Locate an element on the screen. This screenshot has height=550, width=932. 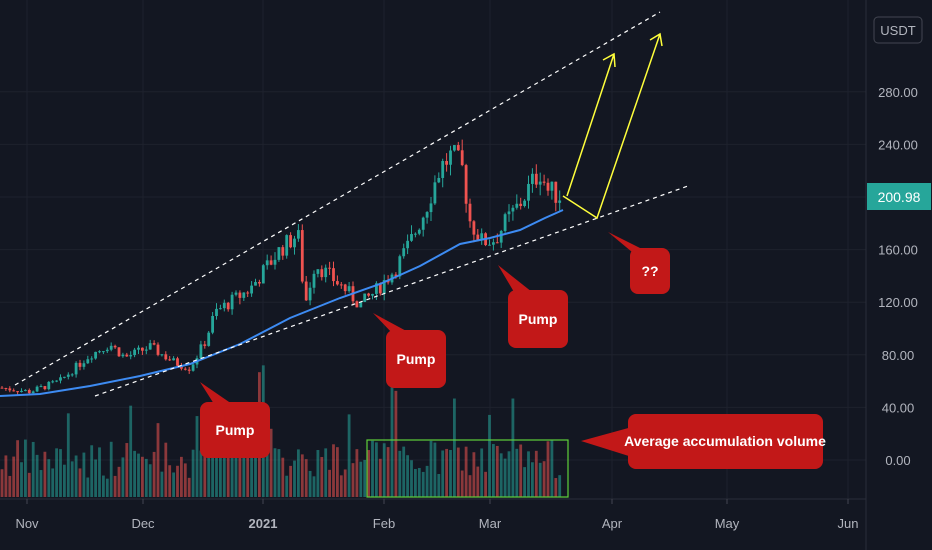
time-tick-label: Feb is located at coordinates (384, 523).